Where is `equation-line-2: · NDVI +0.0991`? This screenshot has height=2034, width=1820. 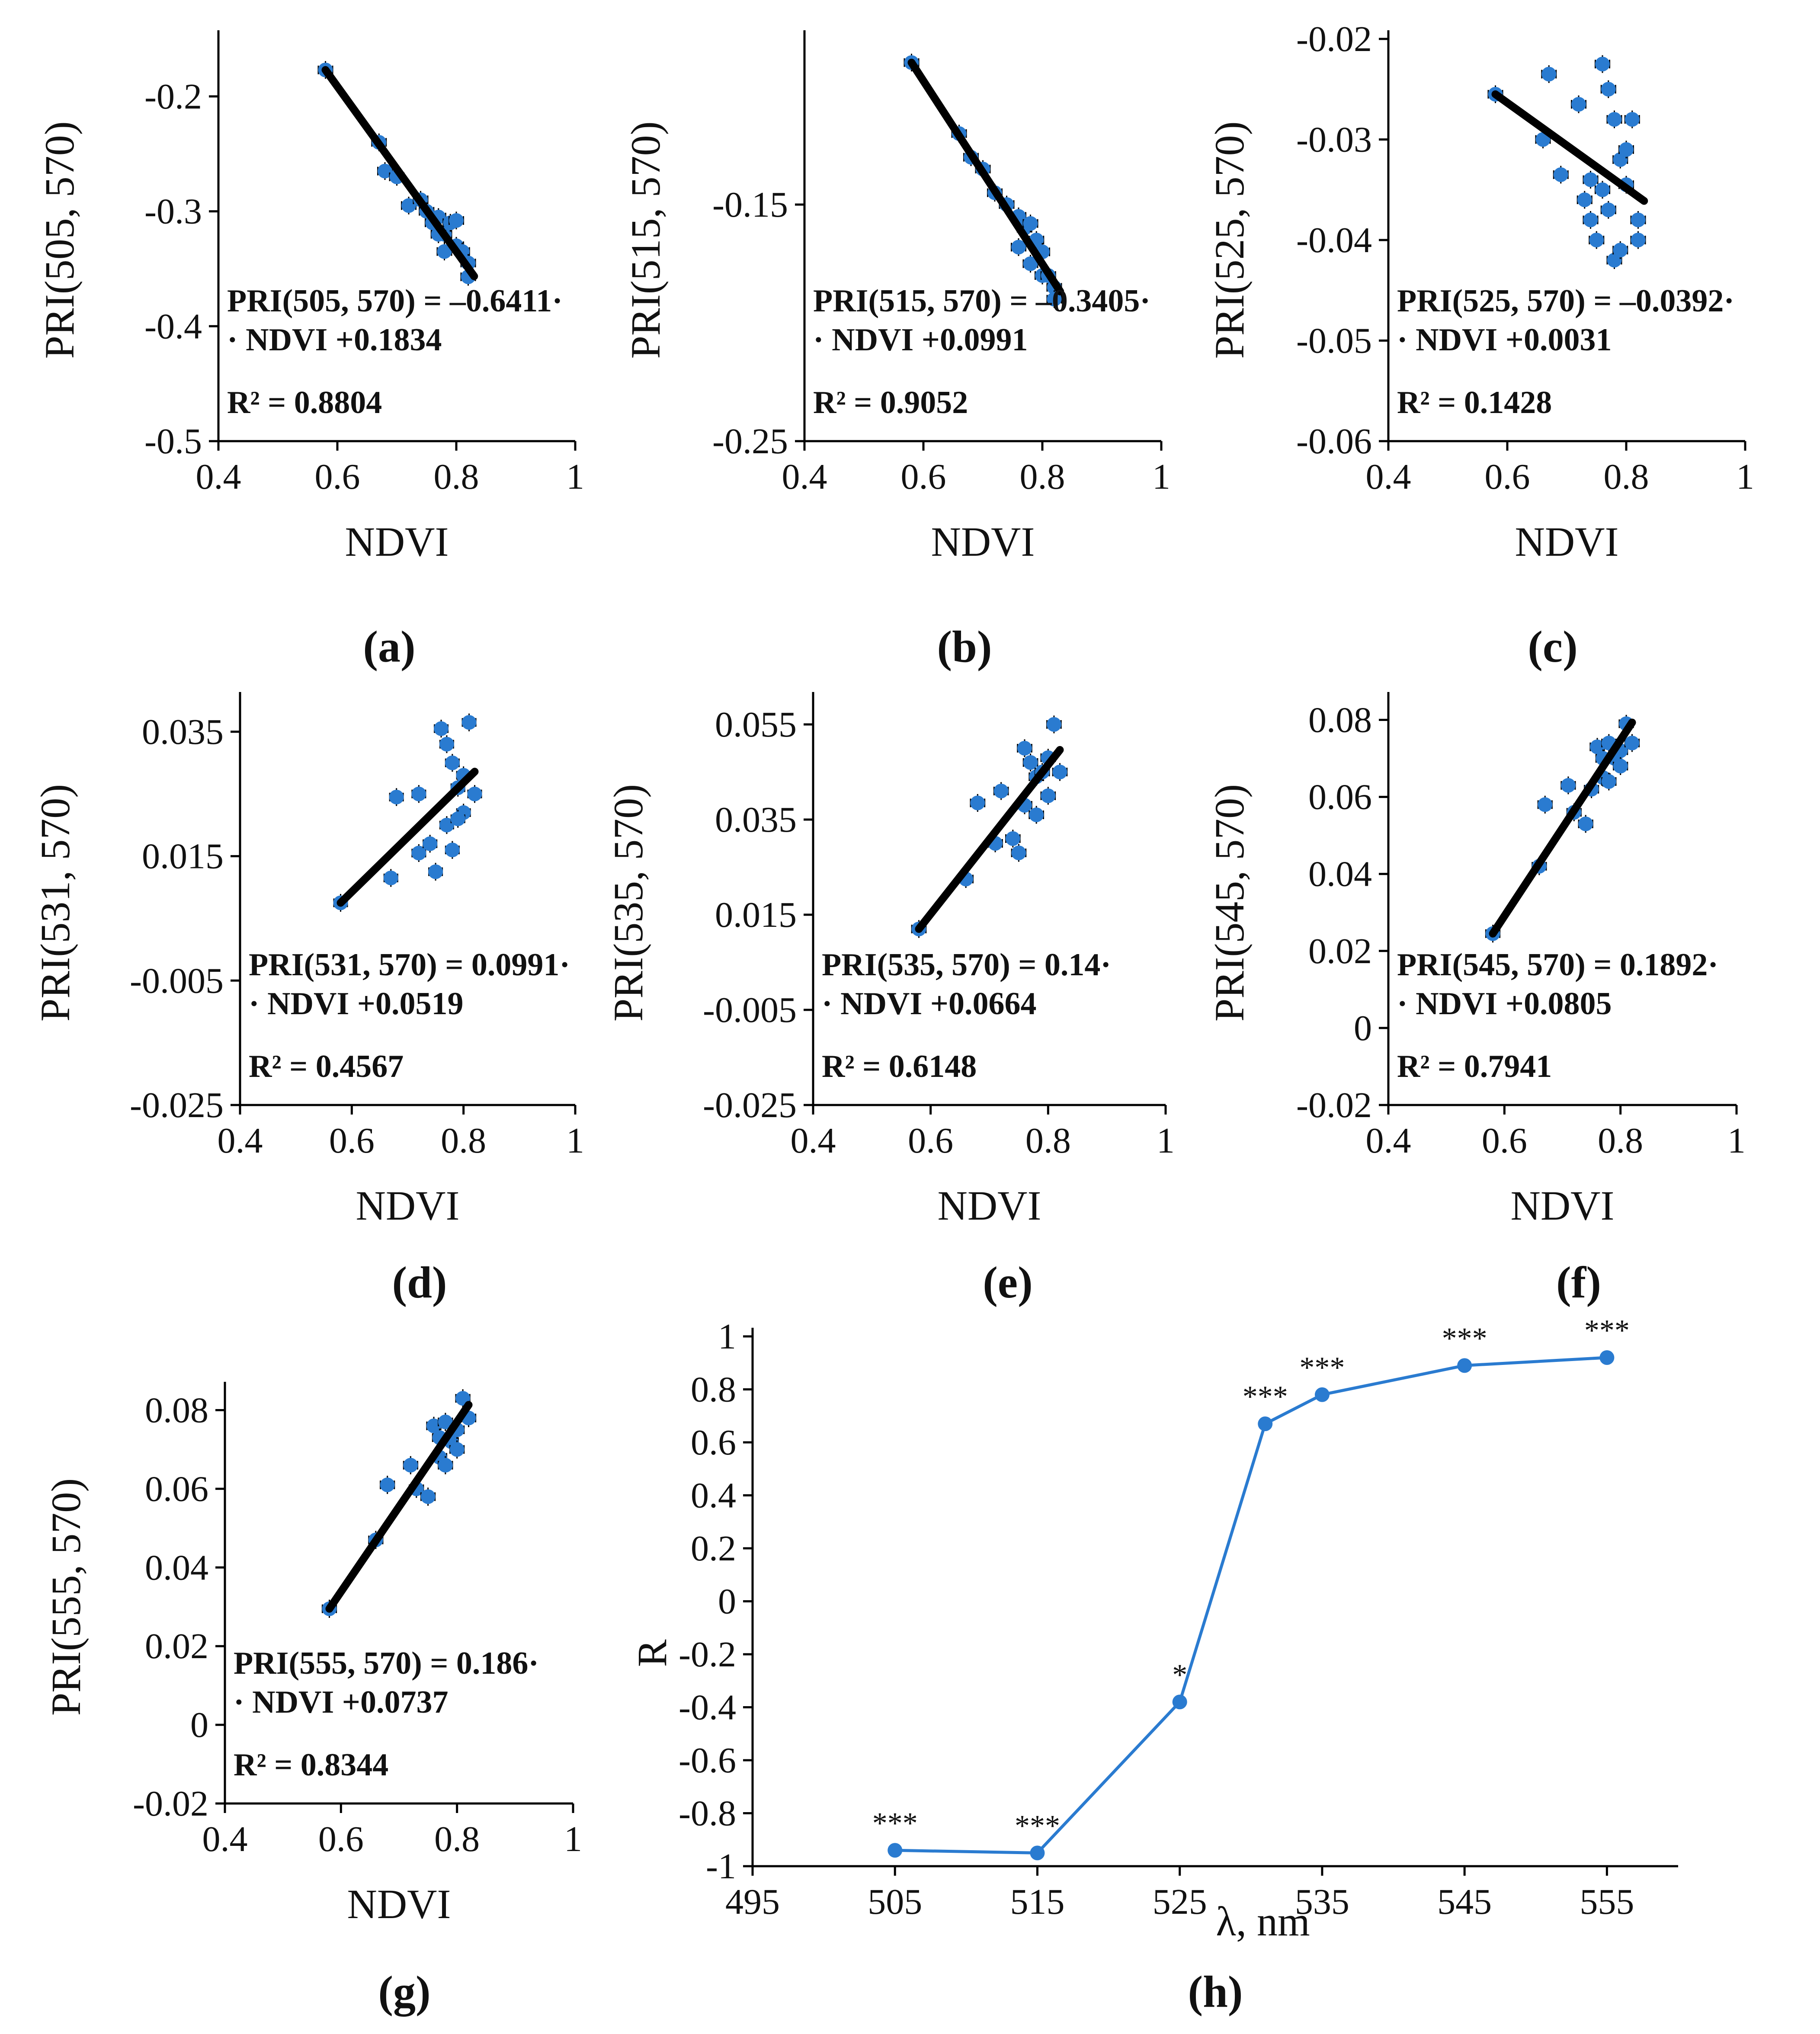
equation-line-2: · NDVI +0.0991 is located at coordinates (920, 340).